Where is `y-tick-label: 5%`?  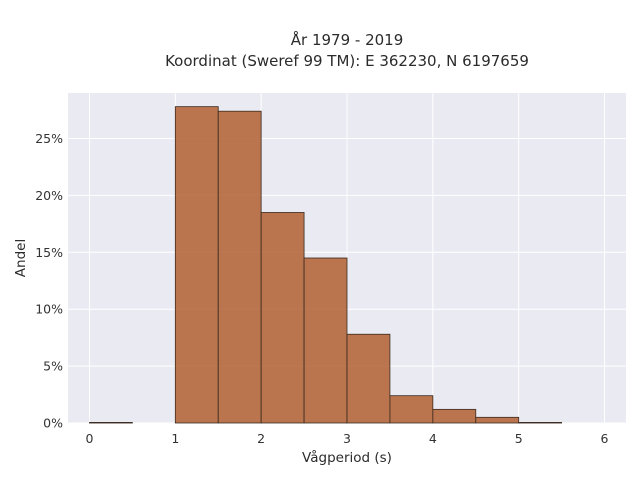 y-tick-label: 5% is located at coordinates (53, 366).